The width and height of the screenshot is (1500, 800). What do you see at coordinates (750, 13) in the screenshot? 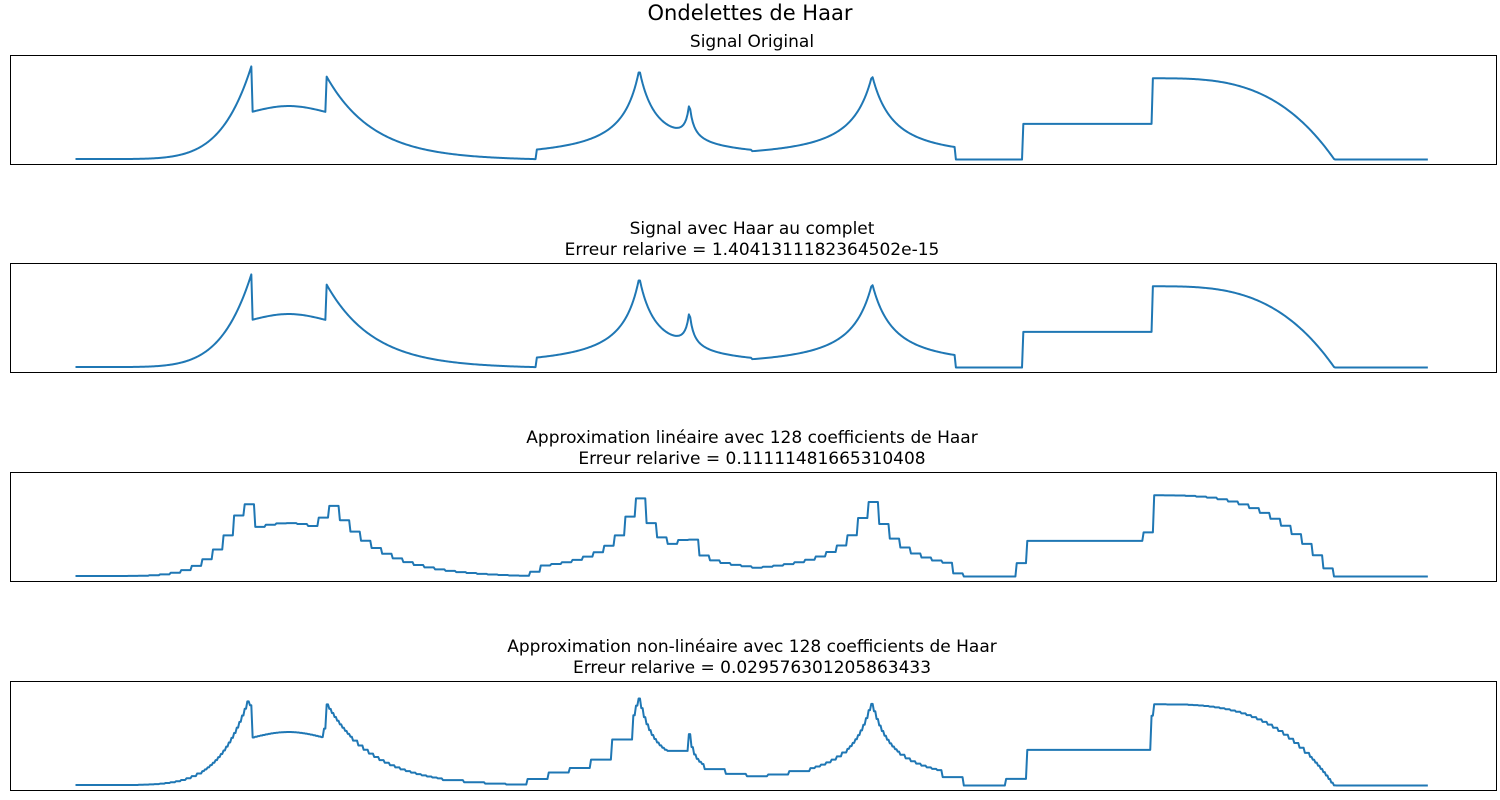
I see `figure-title: Ondelettes de Haar` at bounding box center [750, 13].